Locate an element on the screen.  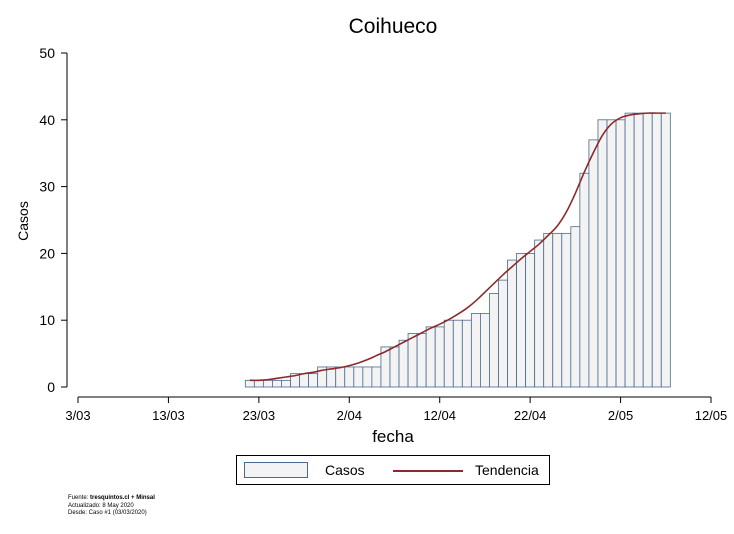
x-ticks: 3/03 13/03 23/03 2/04 12/04 22/04 2/05 12/05 is located at coordinates (396, 410).